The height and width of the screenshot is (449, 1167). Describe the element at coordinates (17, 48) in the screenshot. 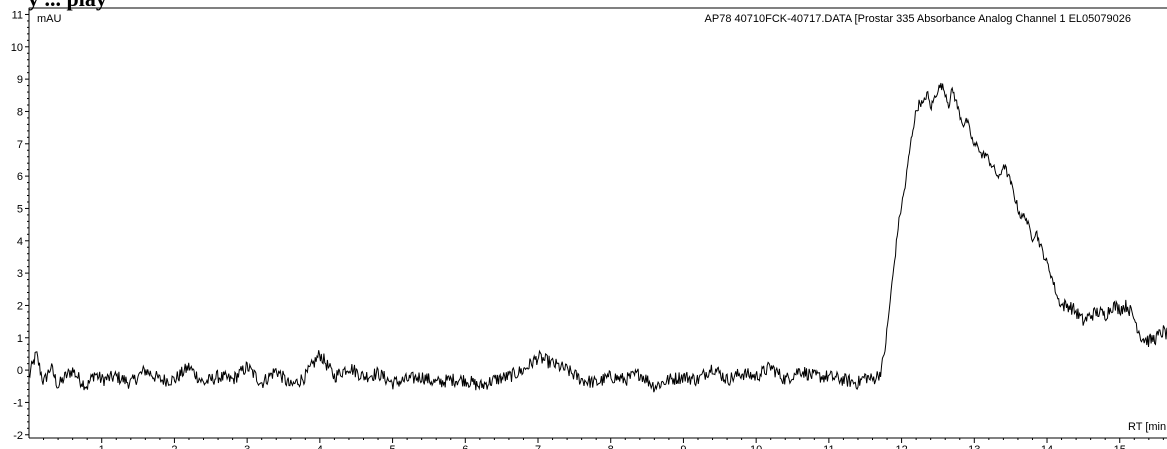

I see `y-tick-label: 10` at that location.